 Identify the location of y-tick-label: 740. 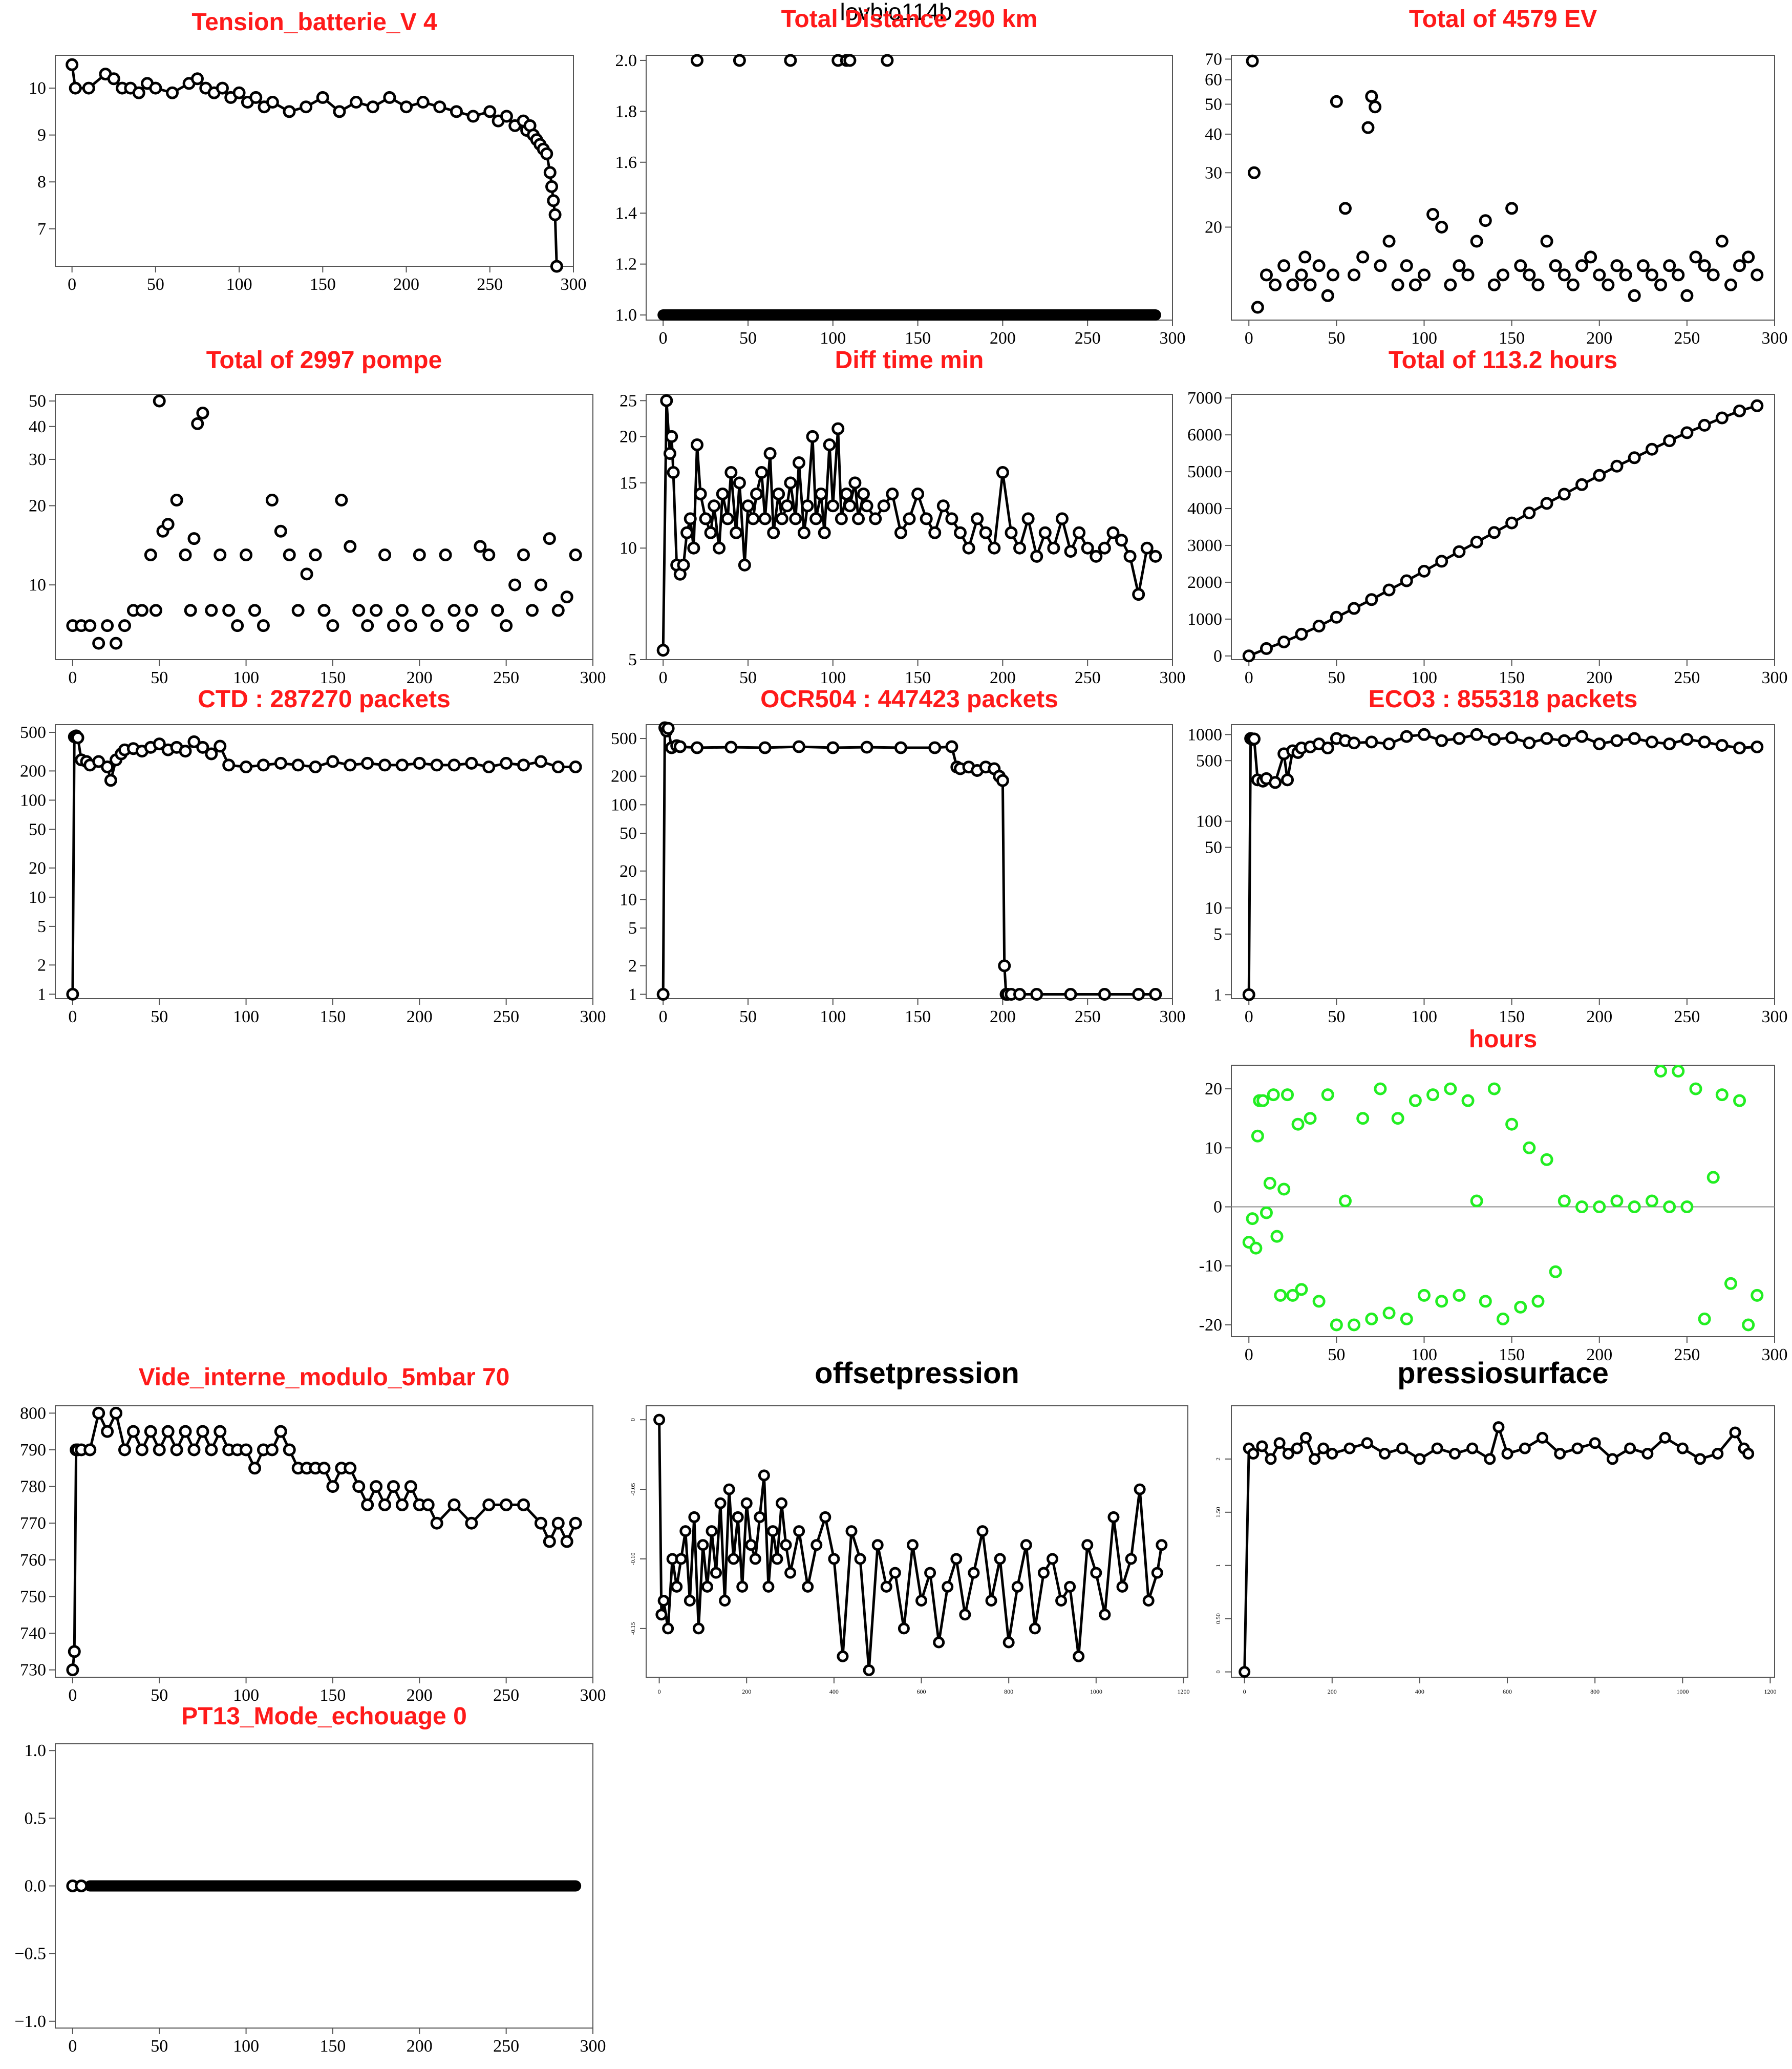
(33, 1633).